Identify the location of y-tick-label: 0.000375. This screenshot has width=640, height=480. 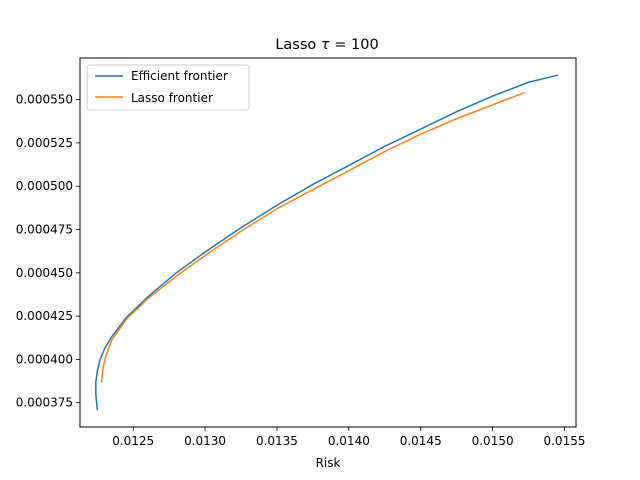
(44, 403).